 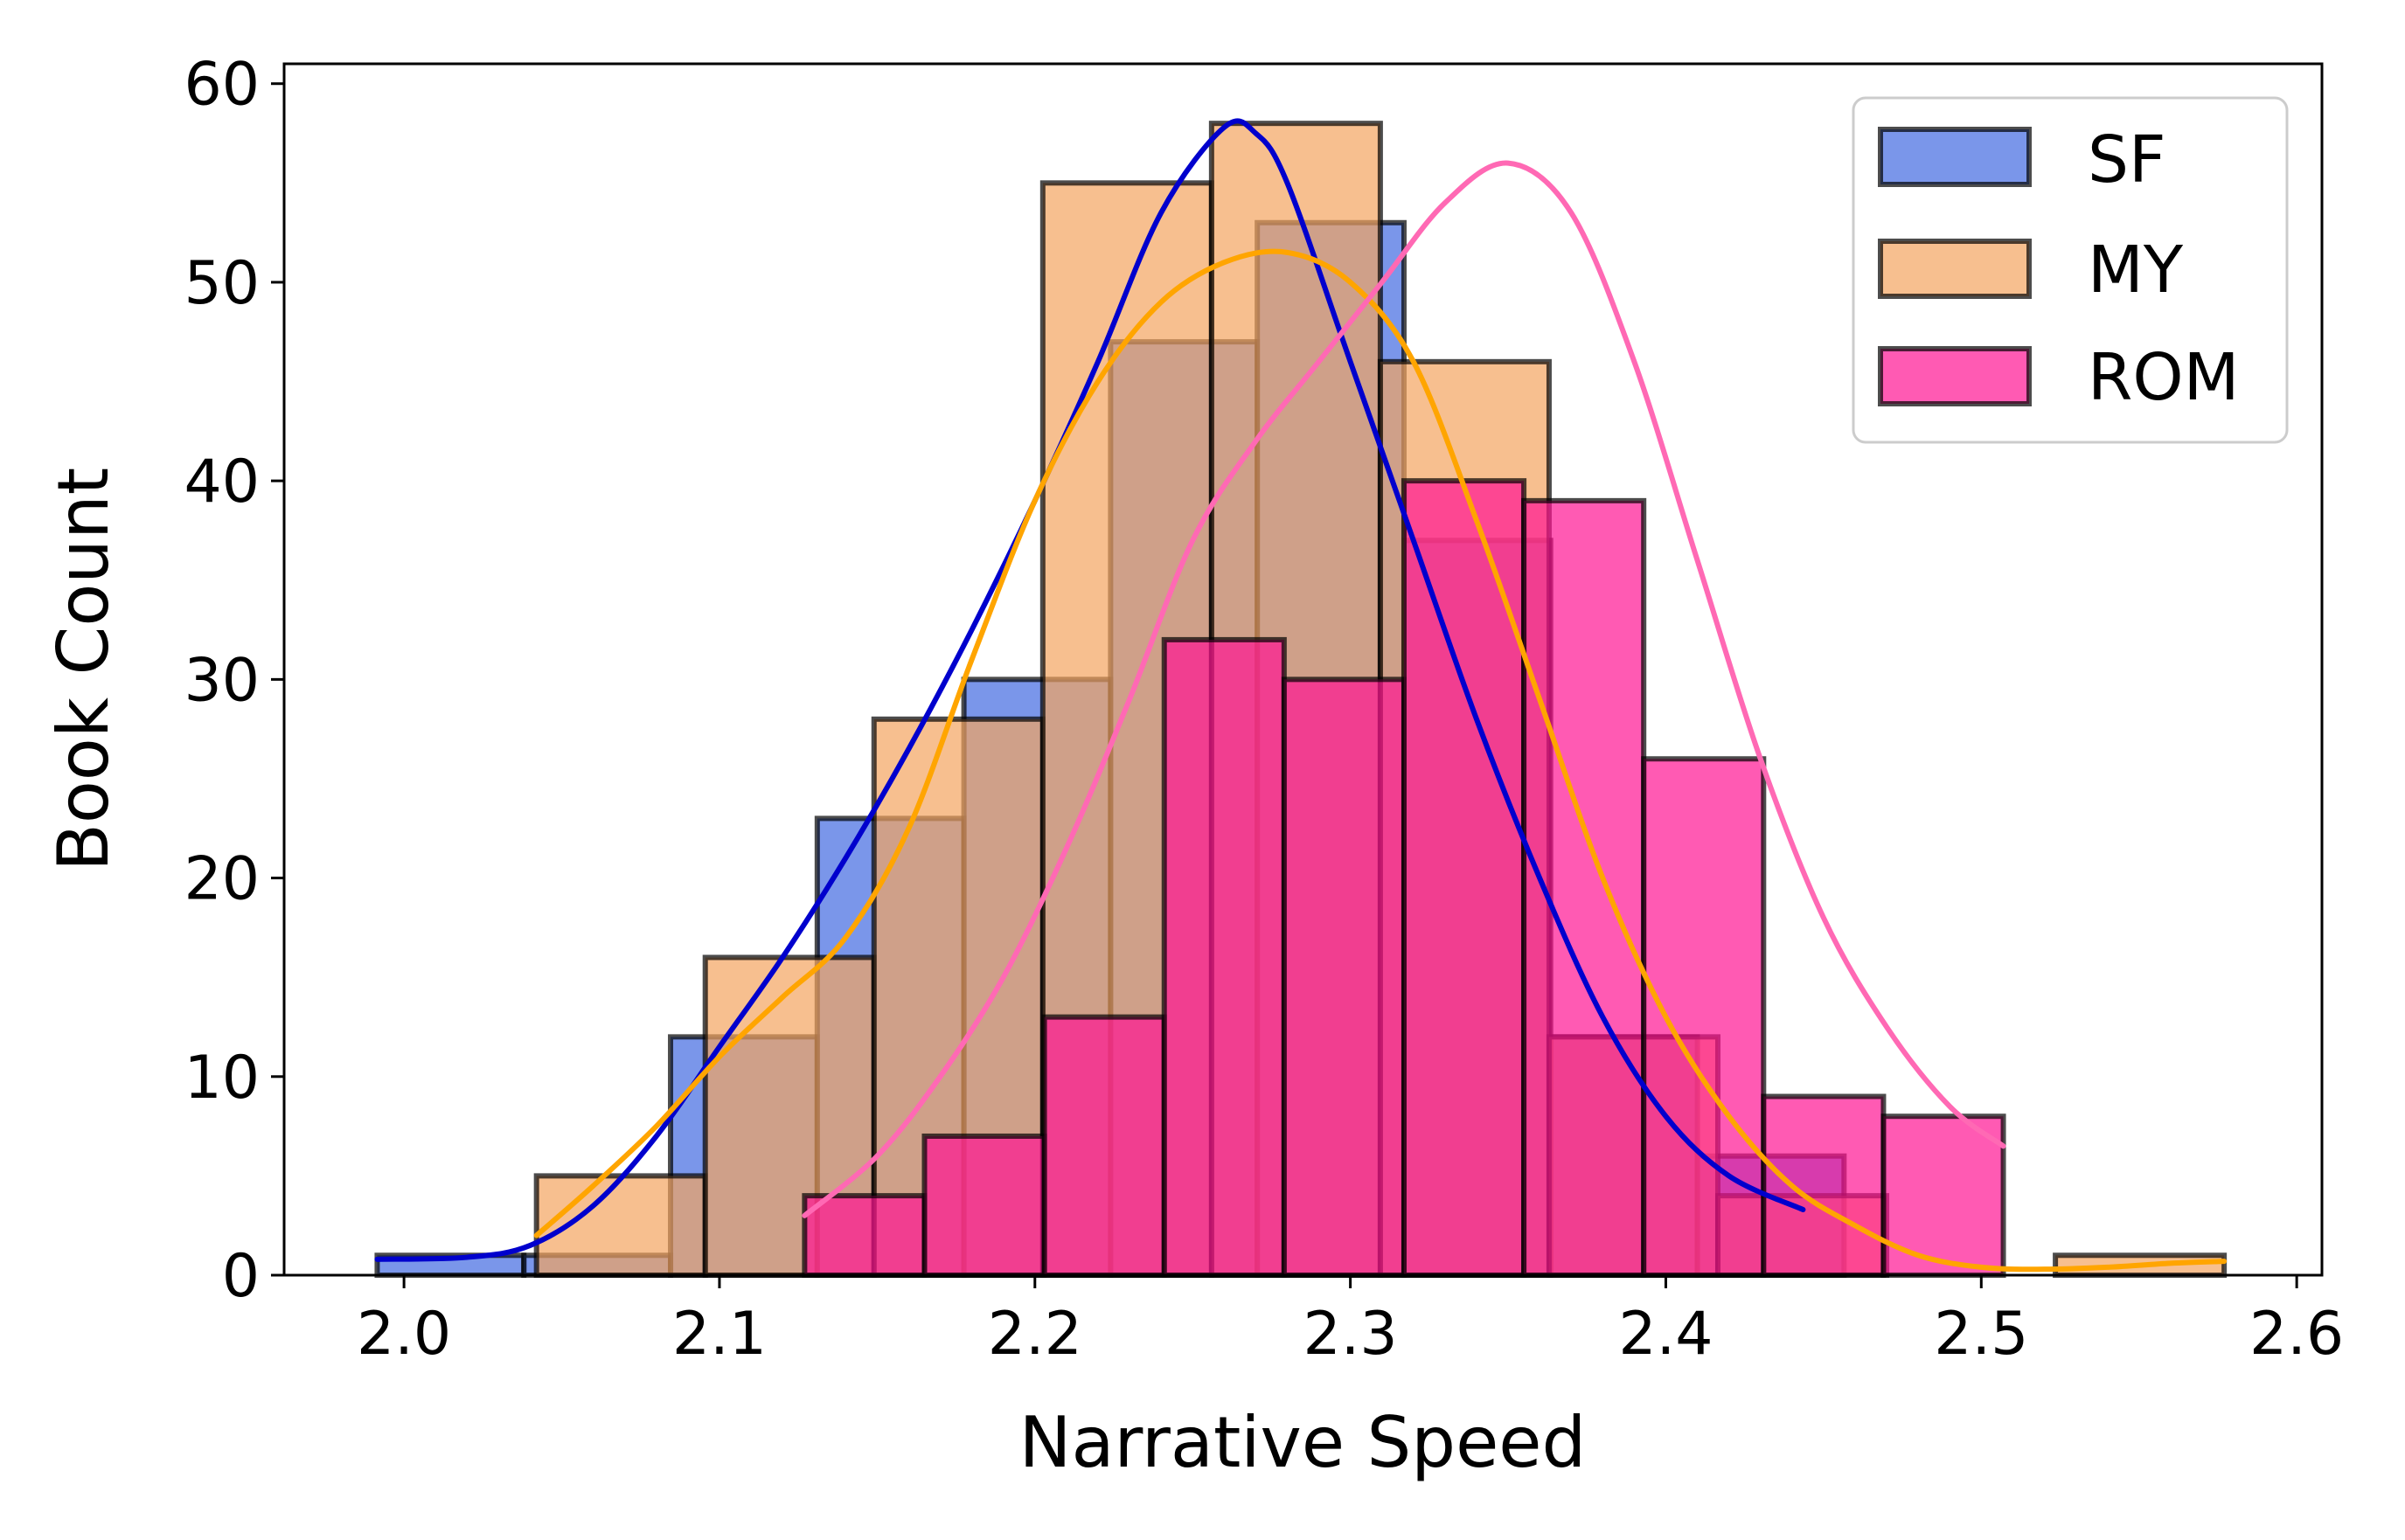 I want to click on x-tick-label: 2.4, so click(x=1665, y=1334).